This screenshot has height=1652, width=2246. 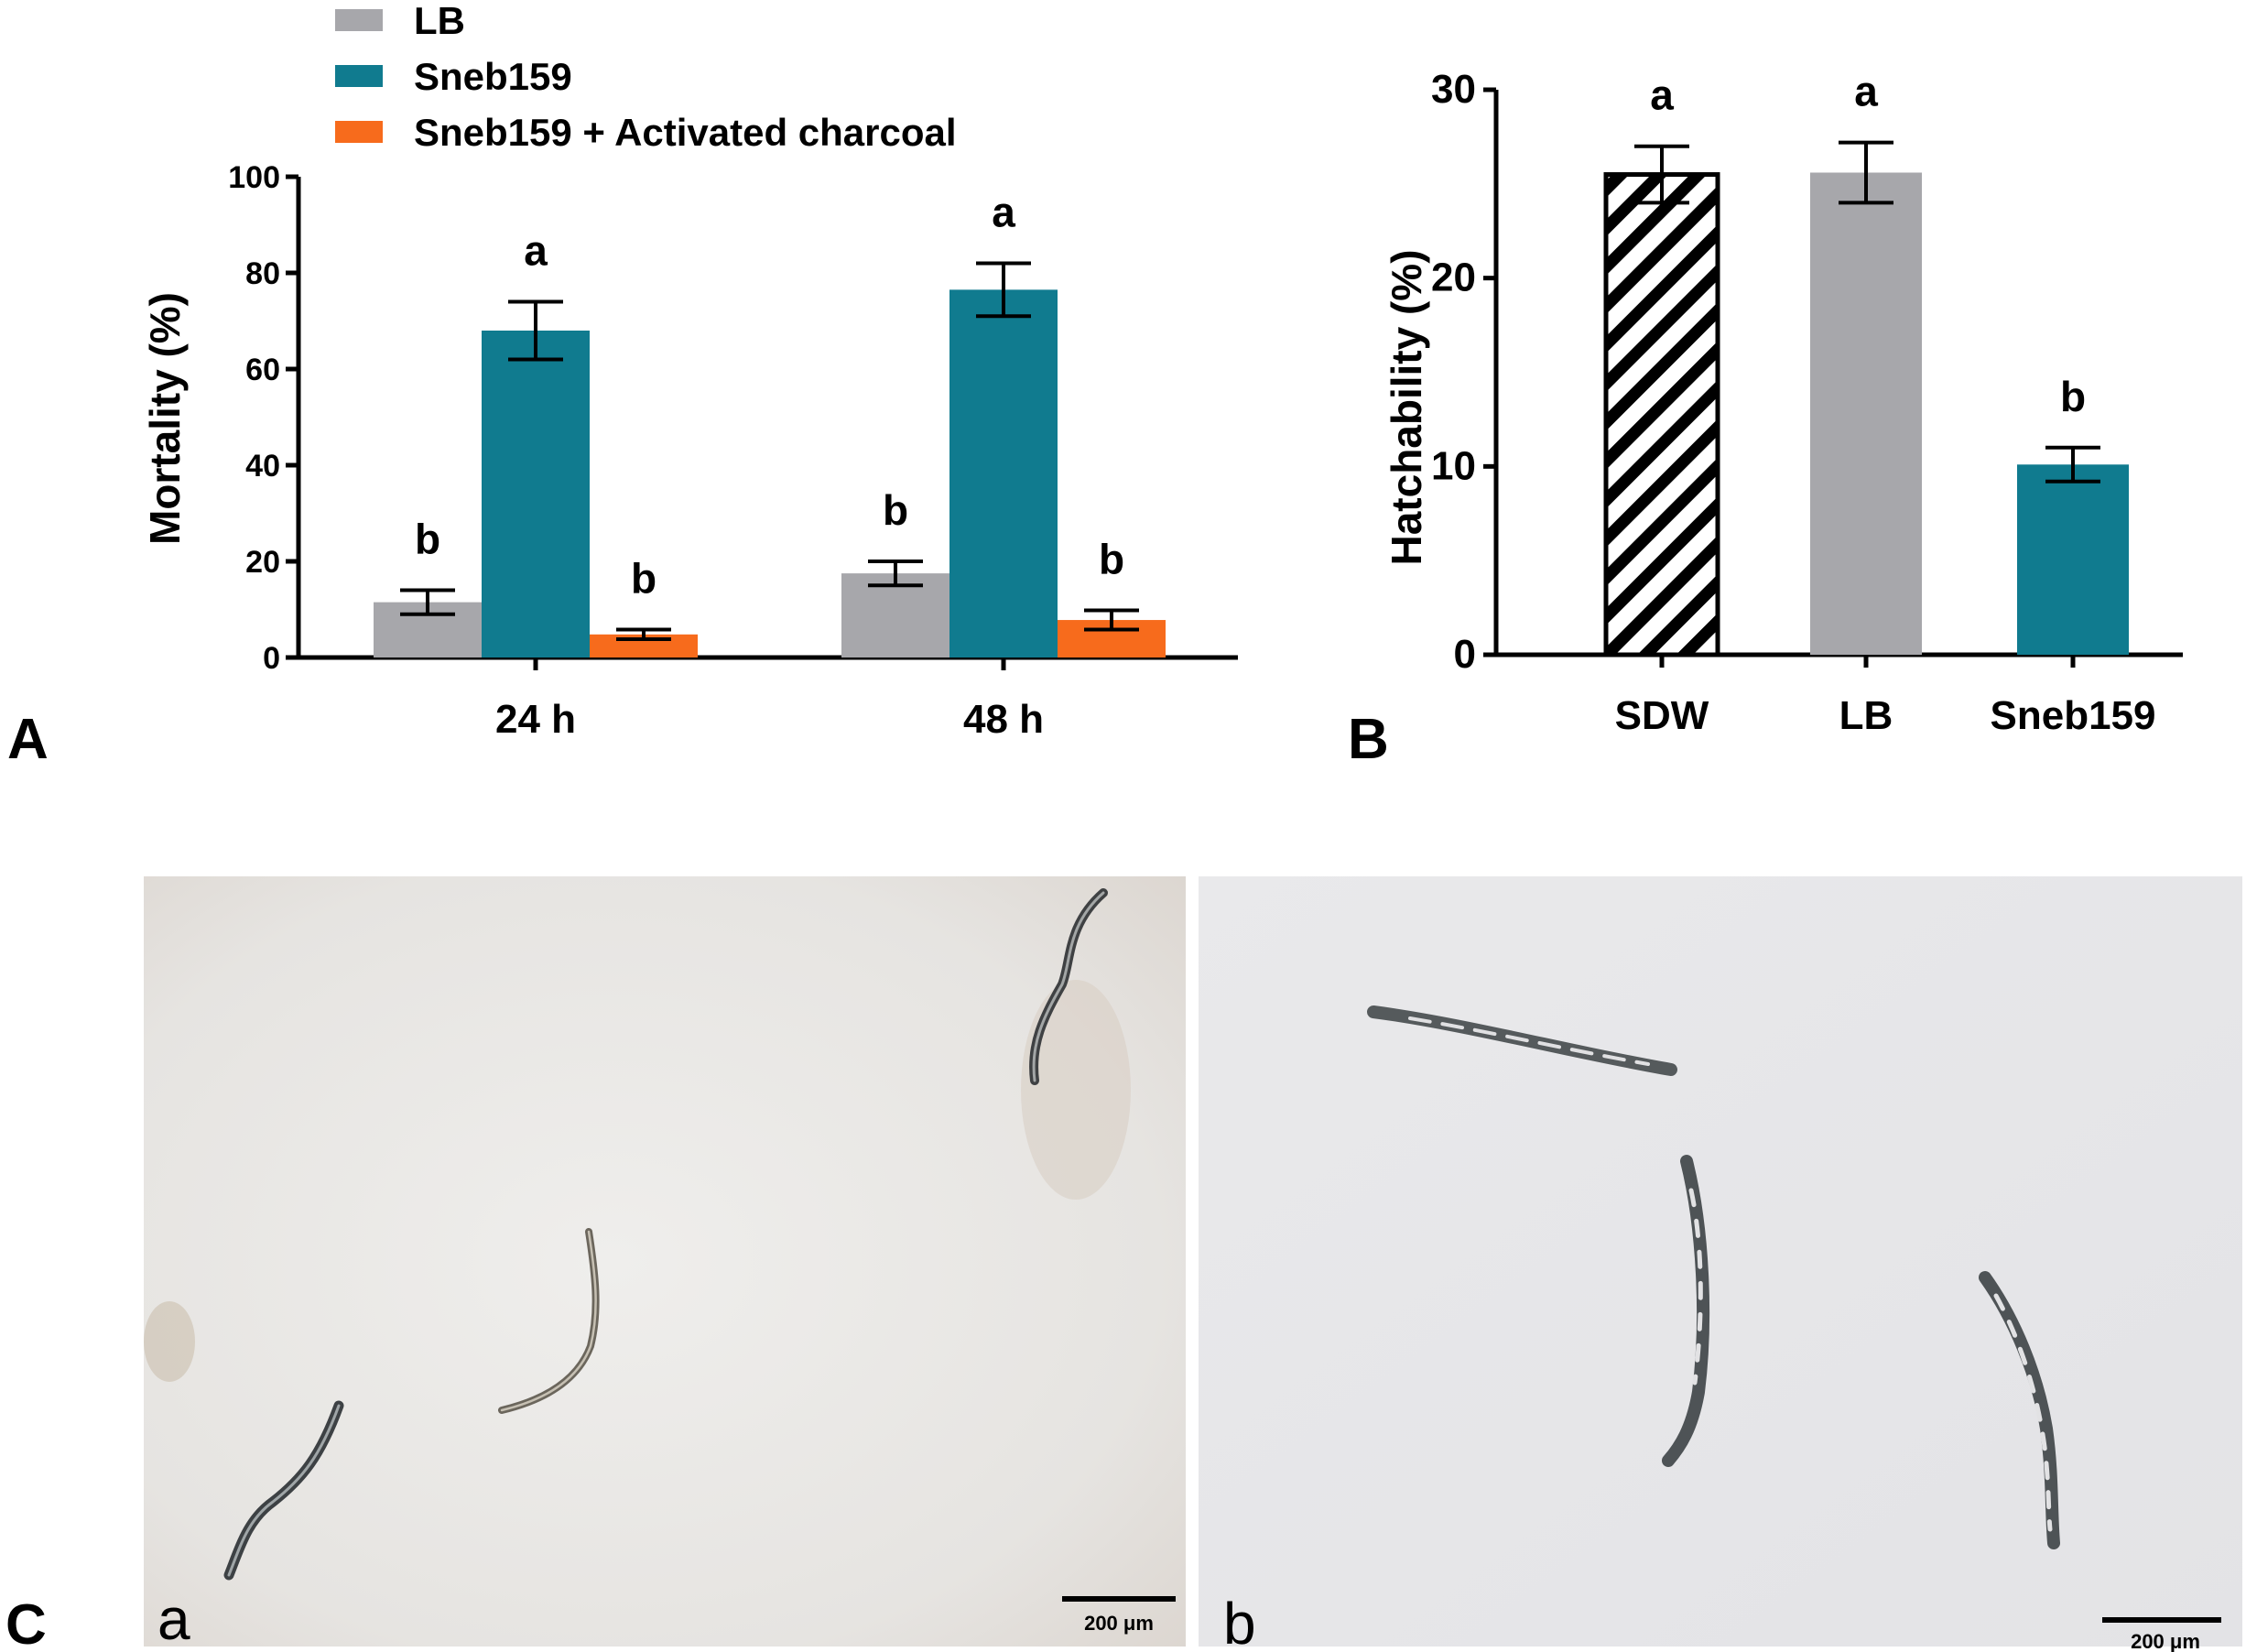 What do you see at coordinates (1453, 90) in the screenshot?
I see `y-tick-label: 30` at bounding box center [1453, 90].